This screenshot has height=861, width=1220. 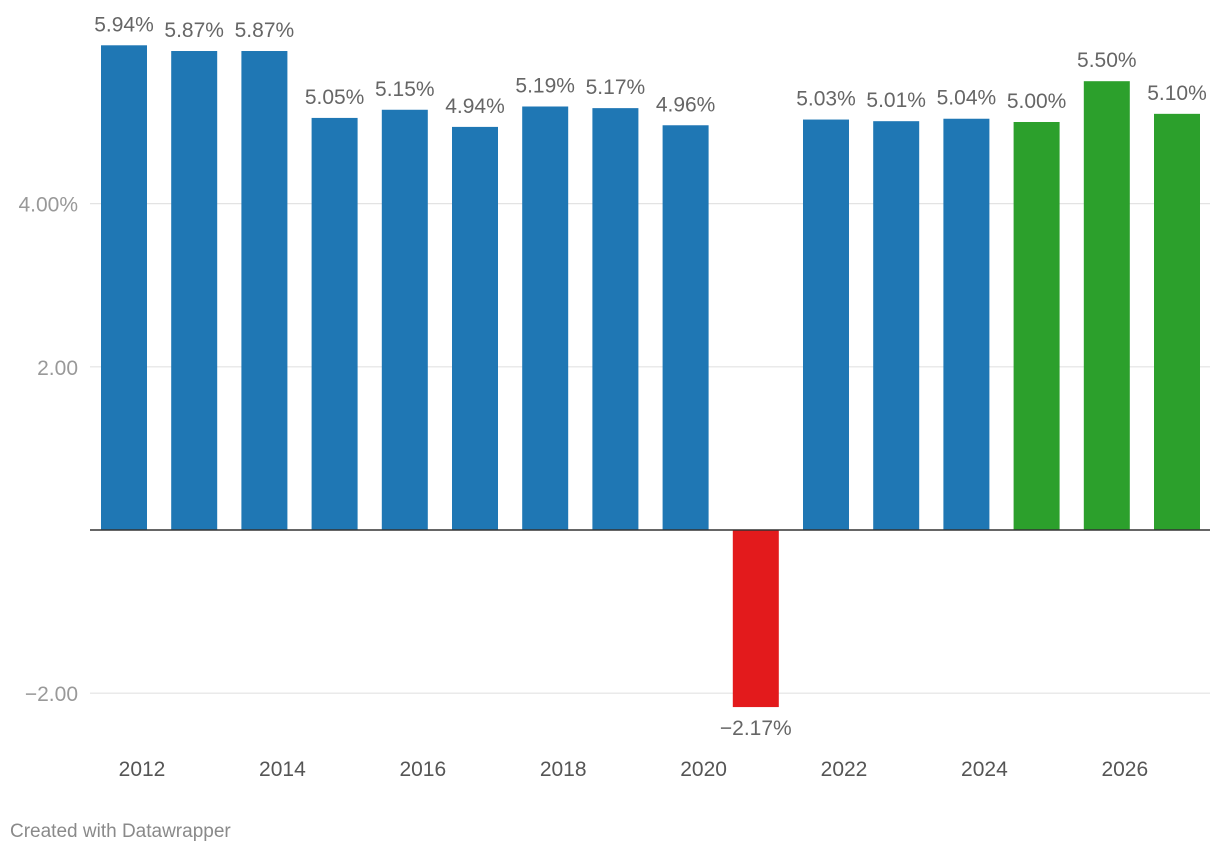 I want to click on bar-2026, so click(x=1106, y=305).